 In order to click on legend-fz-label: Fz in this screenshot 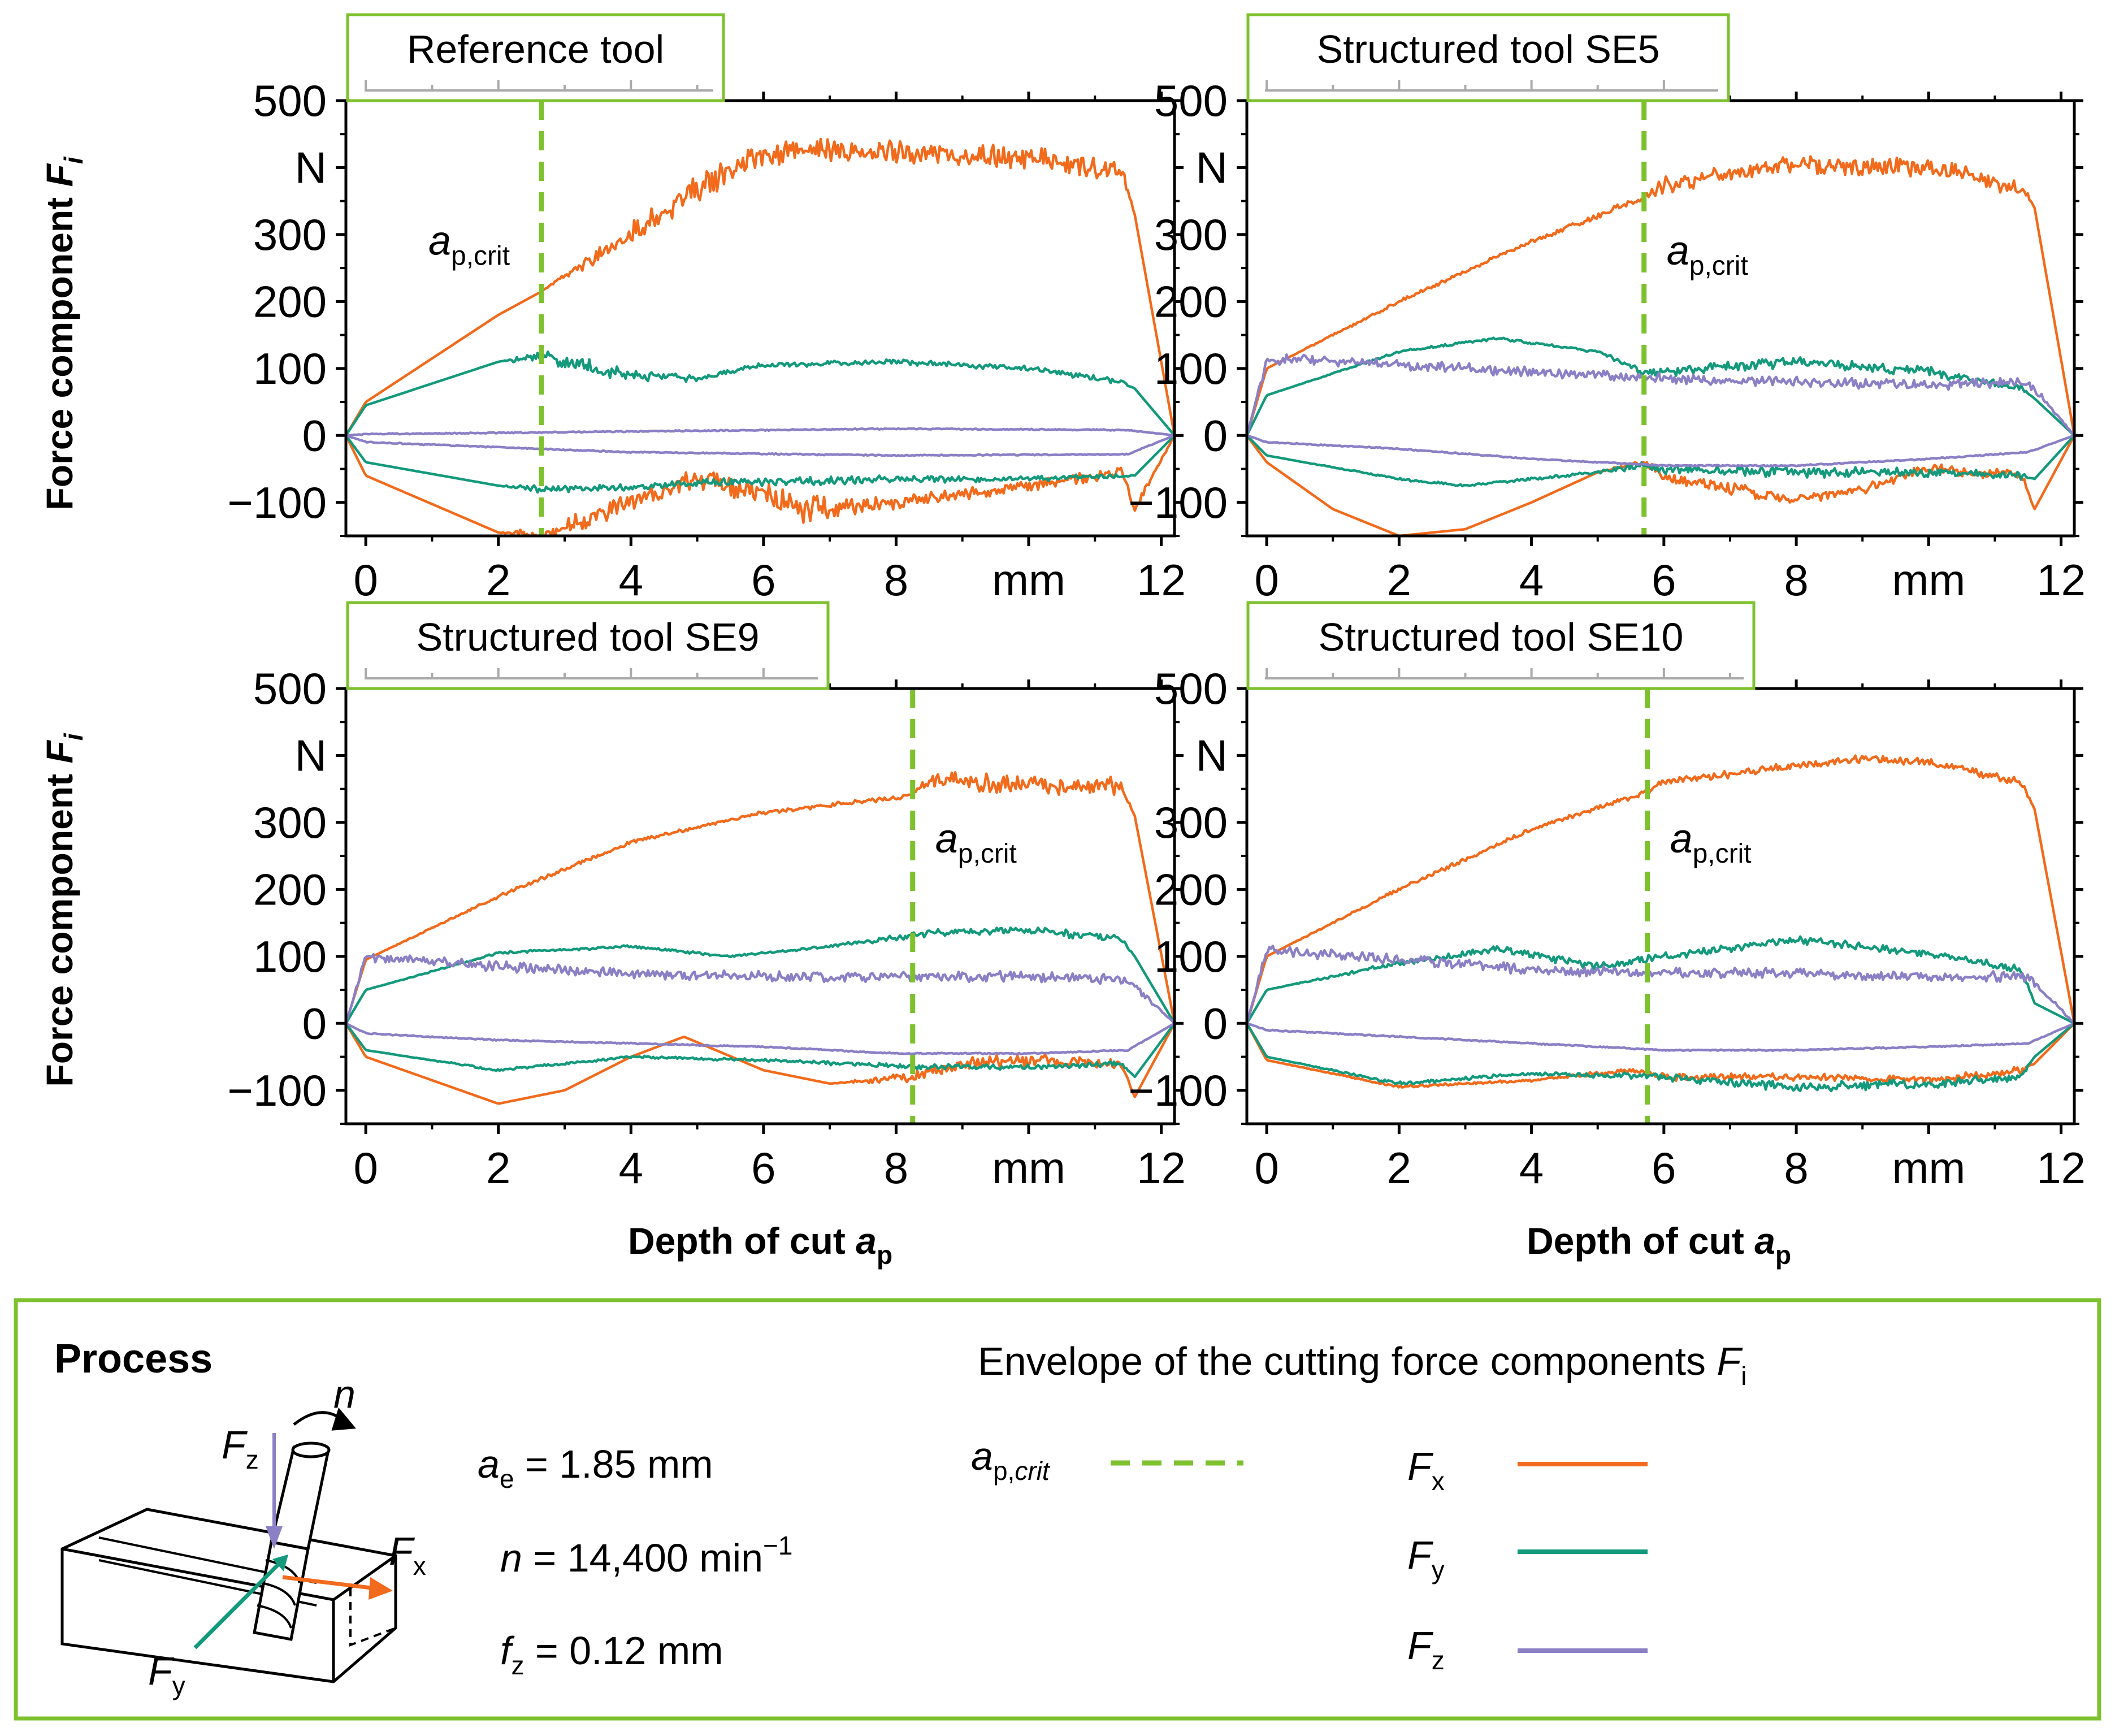, I will do `click(1426, 1649)`.